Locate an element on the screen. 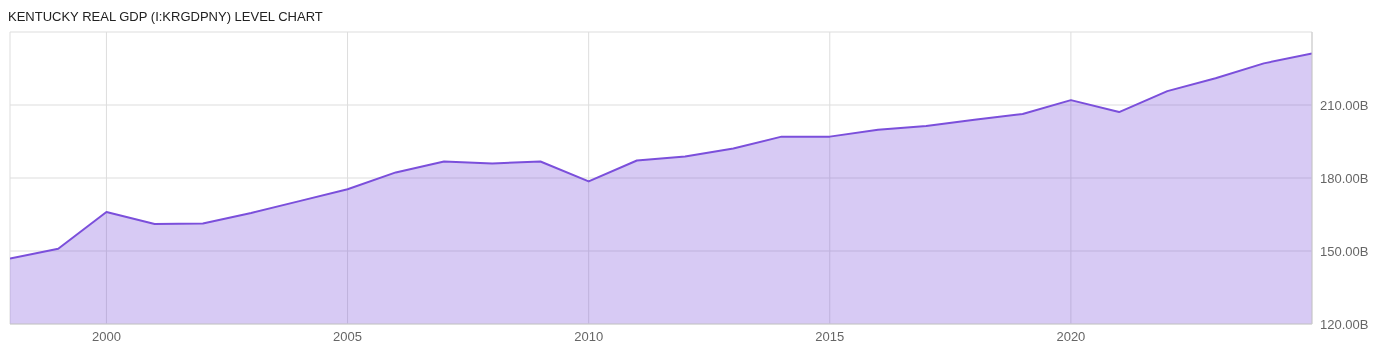 This screenshot has width=1400, height=357. x-tick-label: 2000 is located at coordinates (106, 337).